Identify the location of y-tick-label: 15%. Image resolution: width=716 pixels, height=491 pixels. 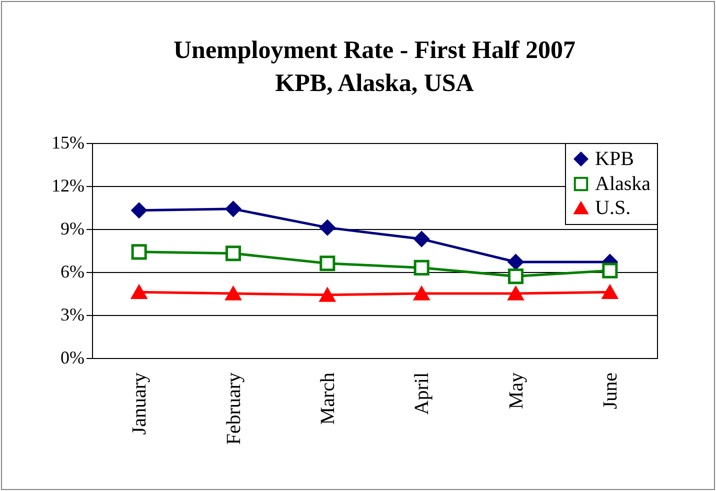
(68, 142).